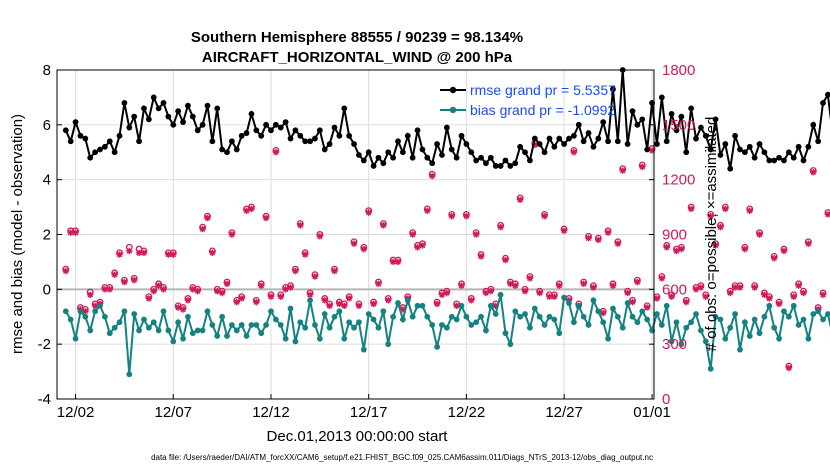  I want to click on y-axis-left-ticks: -4 -2 0 2 4 6 8, so click(50, 235).